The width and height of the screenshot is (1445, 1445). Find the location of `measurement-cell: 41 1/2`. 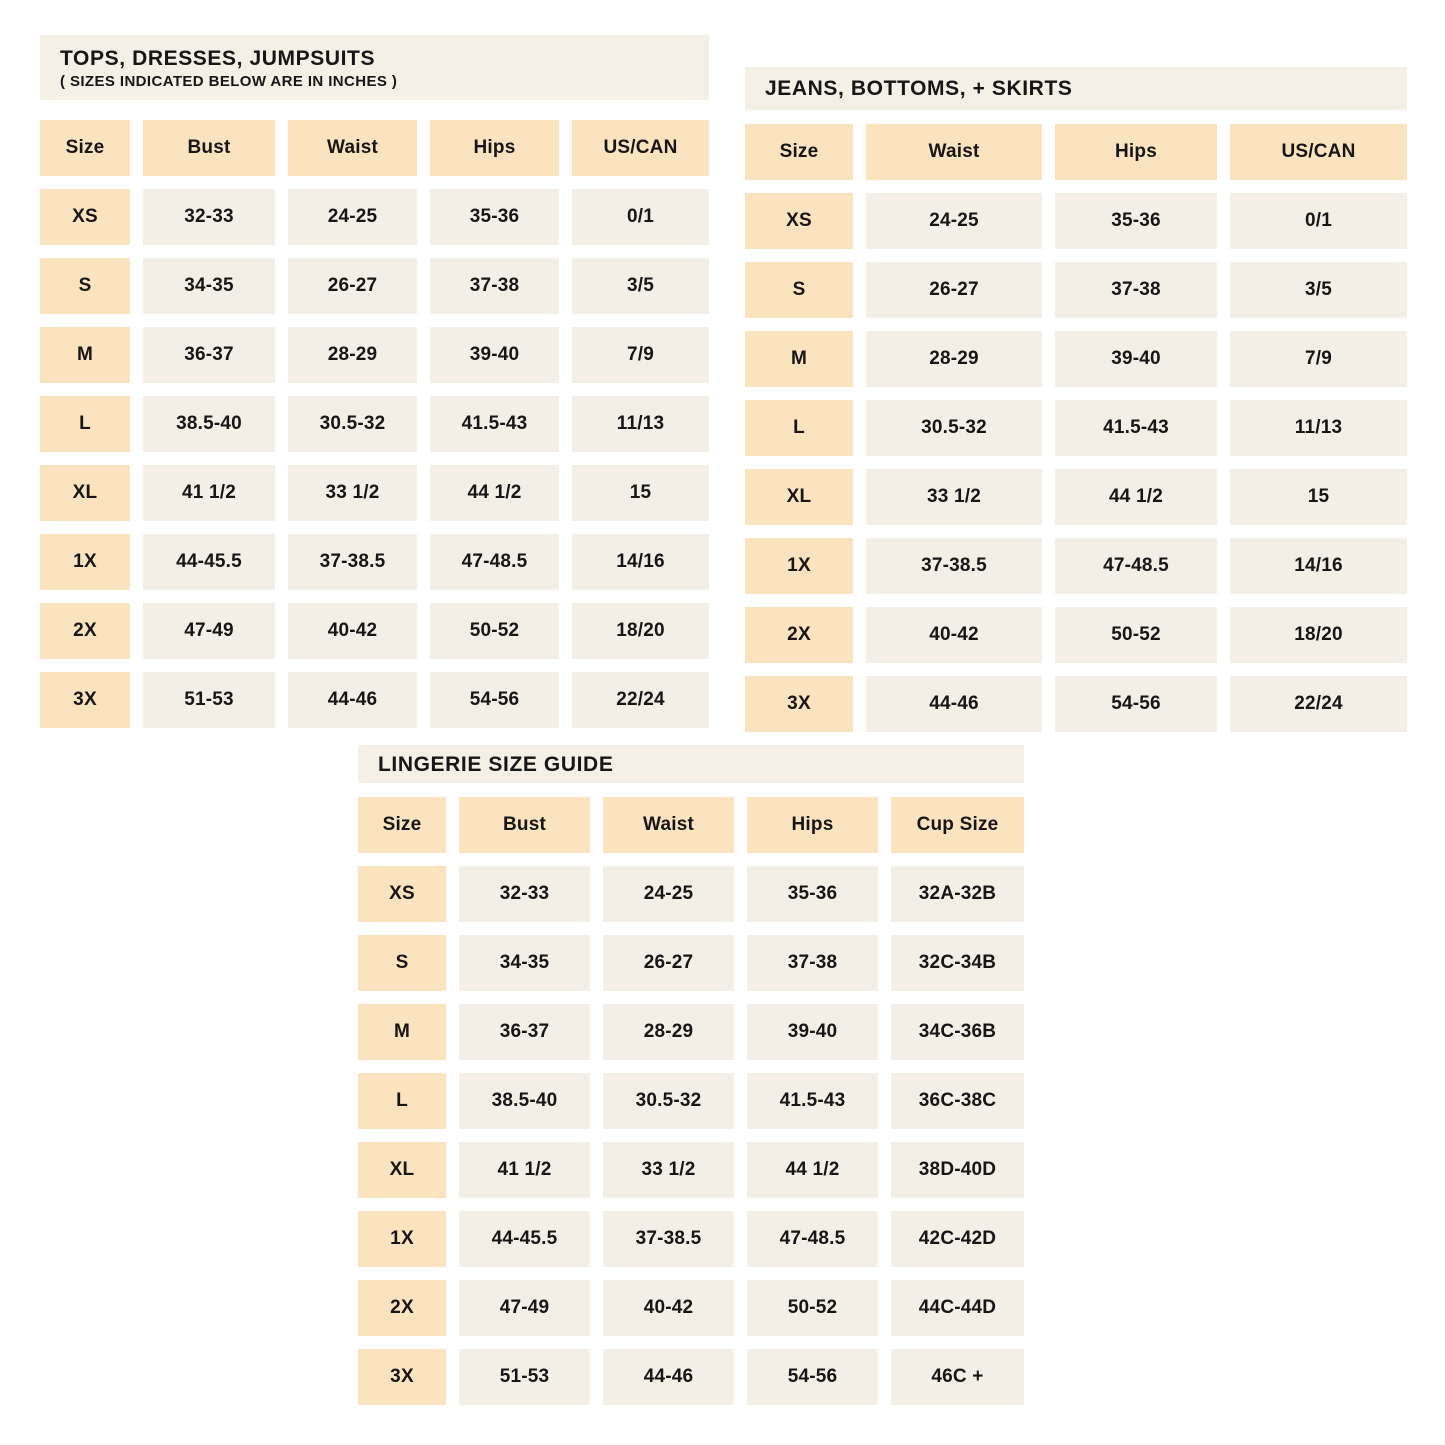

measurement-cell: 41 1/2 is located at coordinates (209, 493).